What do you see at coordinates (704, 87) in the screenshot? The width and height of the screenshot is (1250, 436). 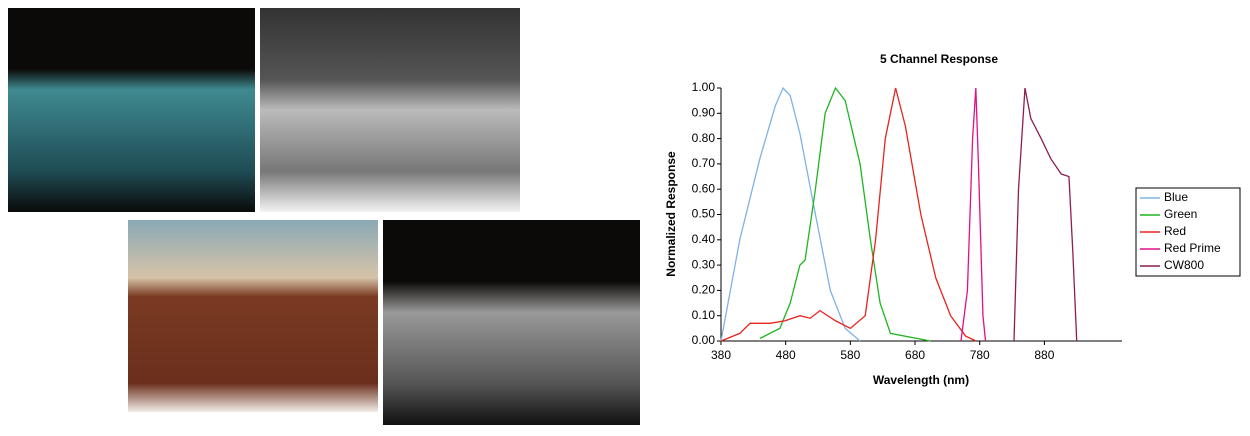 I see `y-tick-label: 1.00` at bounding box center [704, 87].